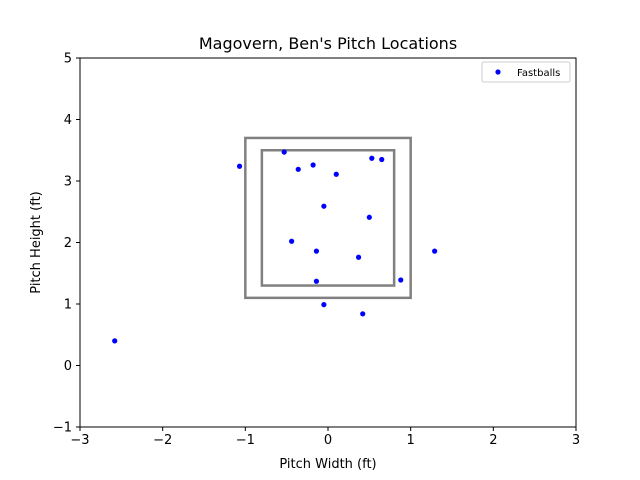  I want to click on x-tick-label: 2, so click(493, 440).